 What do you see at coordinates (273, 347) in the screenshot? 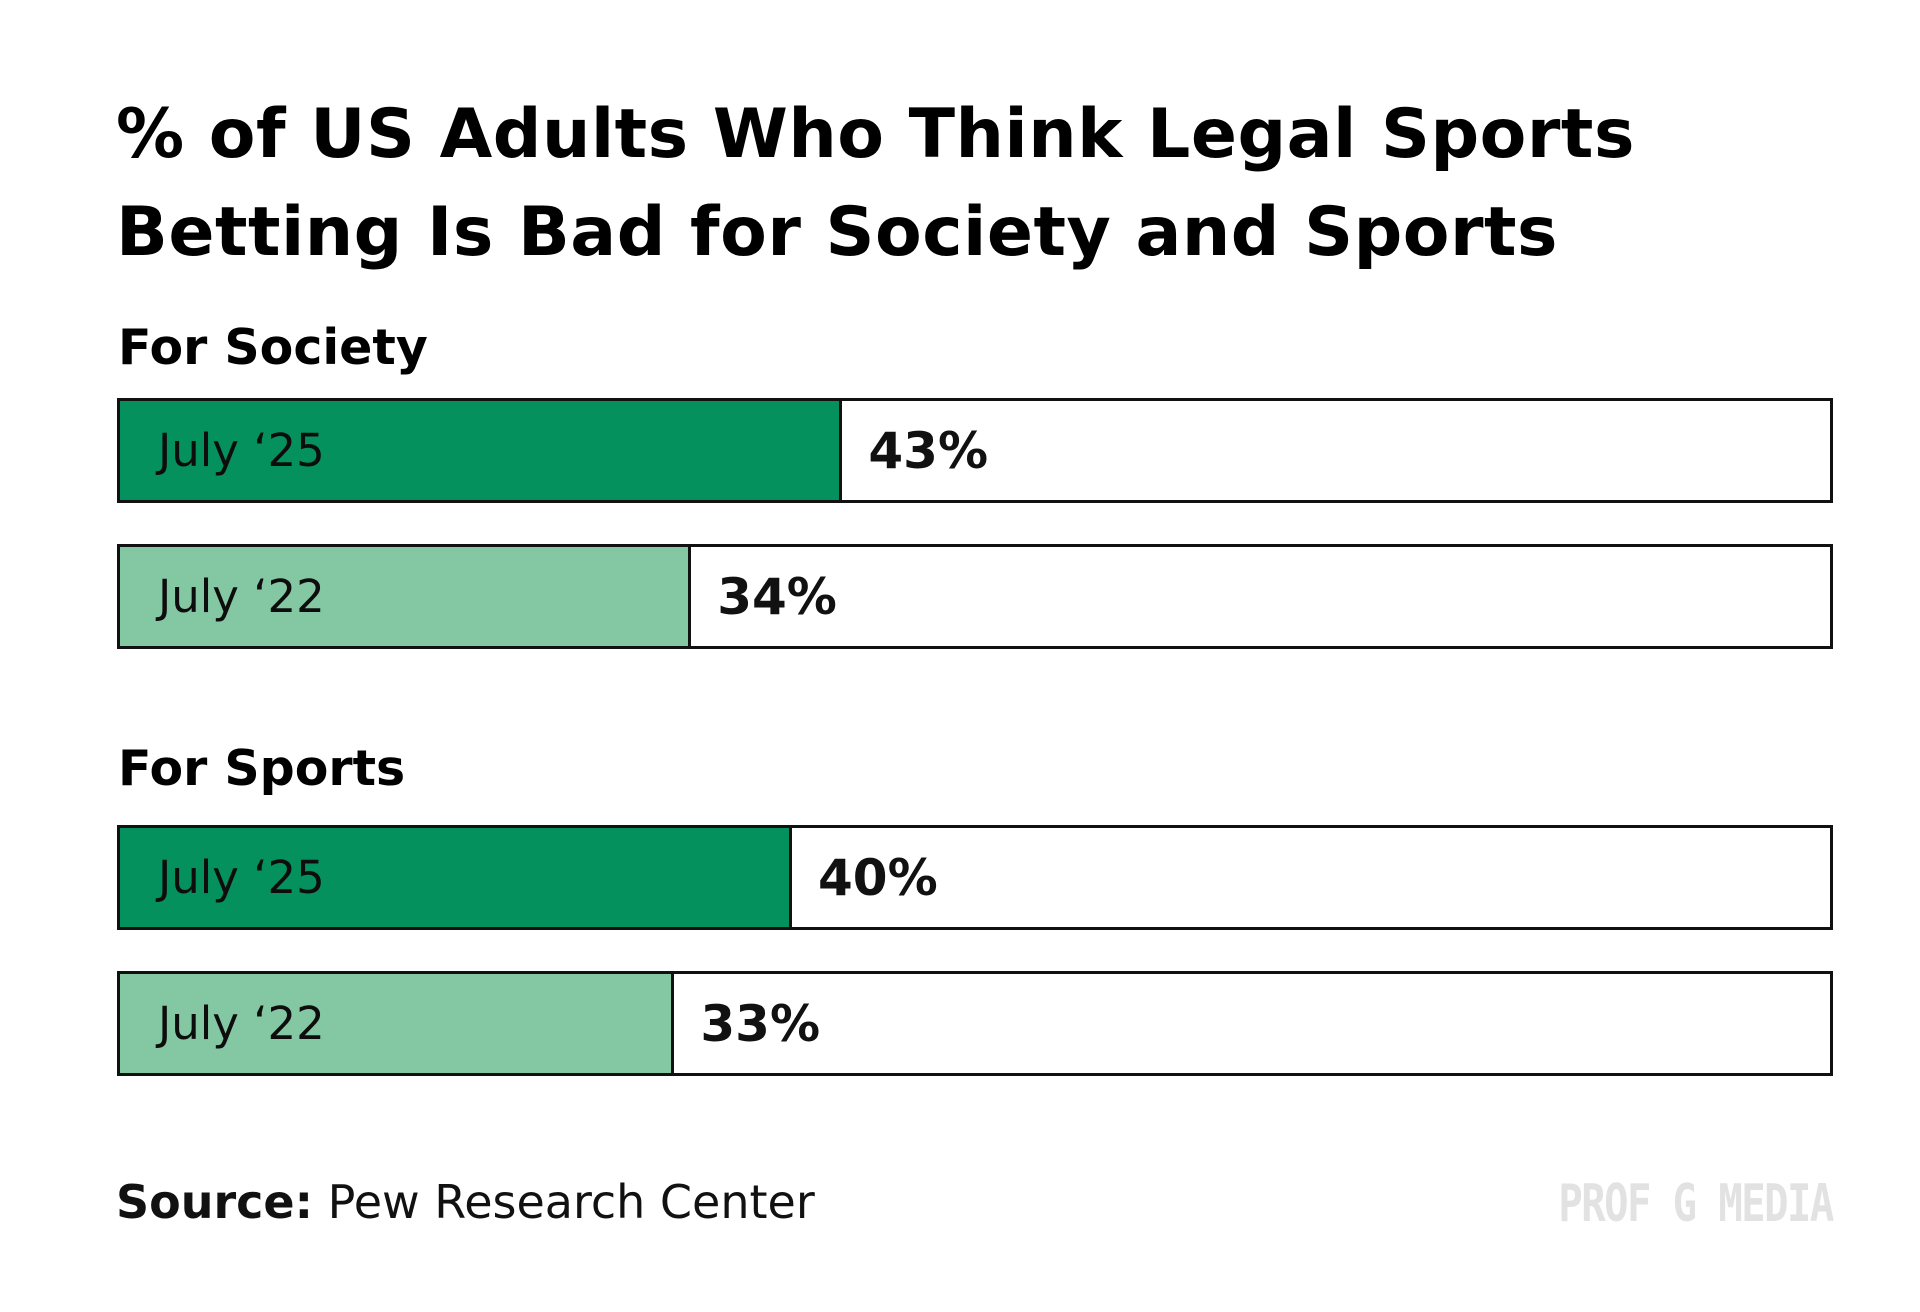
I see `group-title-society: For Society` at bounding box center [273, 347].